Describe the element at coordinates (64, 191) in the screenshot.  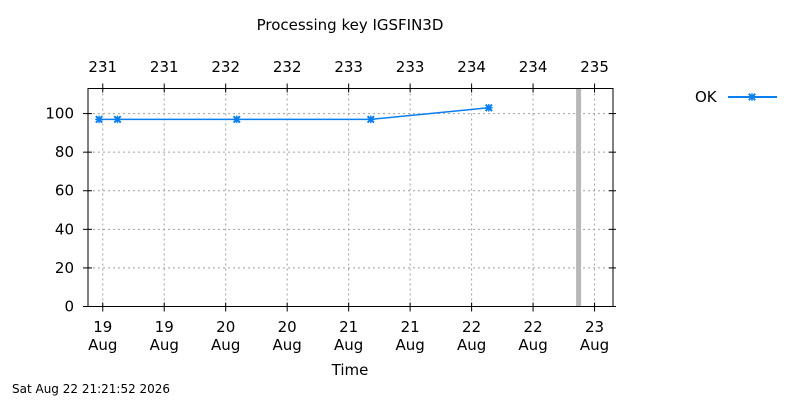
I see `y-tick-label: 60` at that location.